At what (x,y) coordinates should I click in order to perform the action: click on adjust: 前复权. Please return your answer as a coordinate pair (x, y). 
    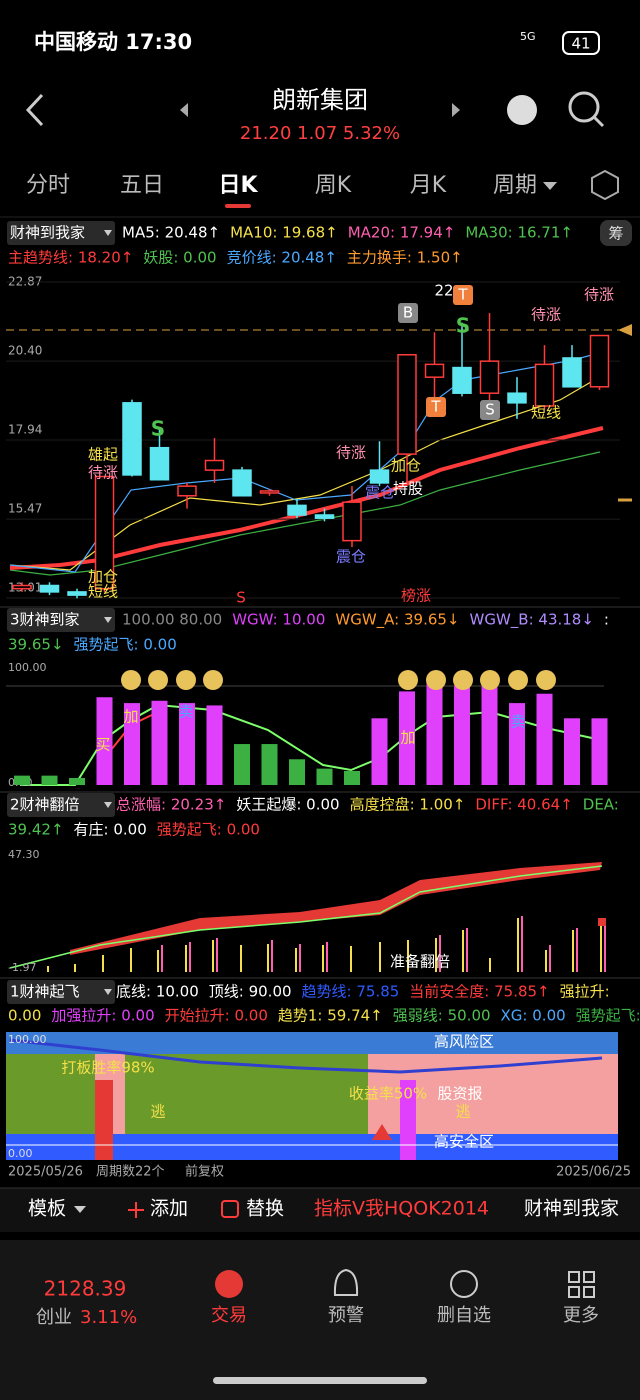
    Looking at the image, I should click on (204, 1172).